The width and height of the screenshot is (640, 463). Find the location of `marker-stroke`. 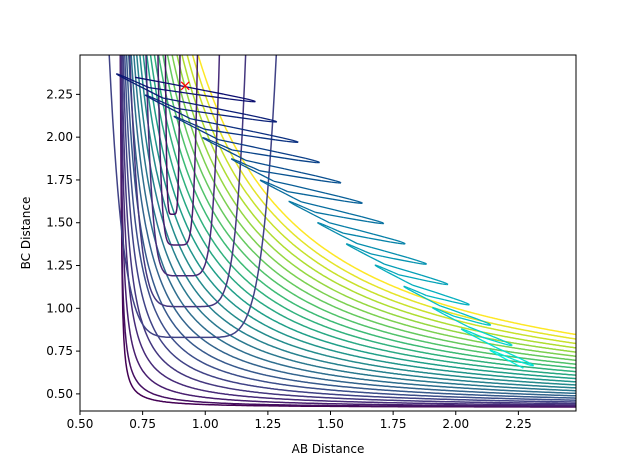

marker-stroke is located at coordinates (185, 86).